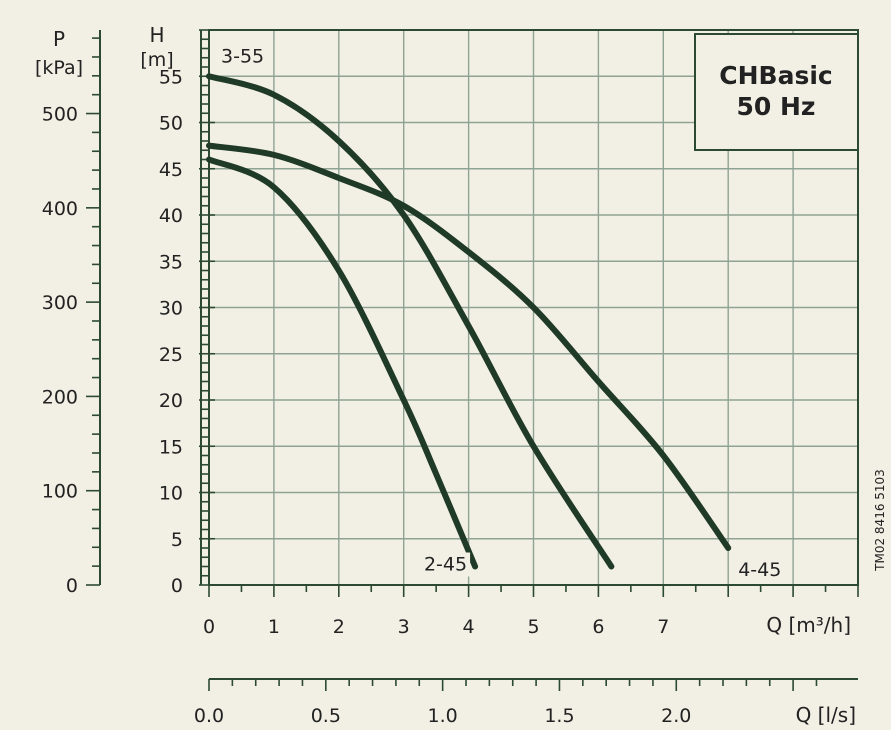 The height and width of the screenshot is (730, 891). I want to click on flow-tick-label: 0.0, so click(209, 715).